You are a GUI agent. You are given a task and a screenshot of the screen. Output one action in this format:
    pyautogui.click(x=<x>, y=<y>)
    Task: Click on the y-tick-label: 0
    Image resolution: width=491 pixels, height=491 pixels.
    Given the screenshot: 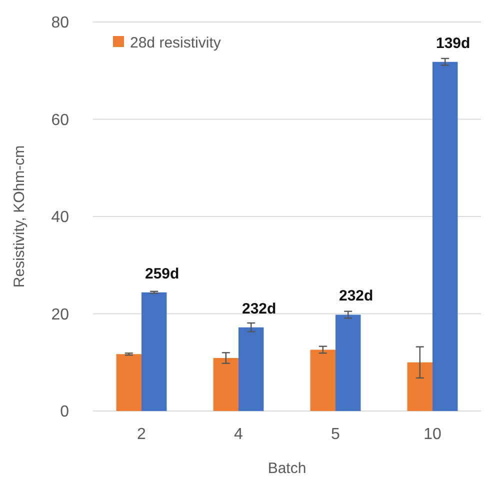 What is the action you would take?
    pyautogui.click(x=65, y=412)
    